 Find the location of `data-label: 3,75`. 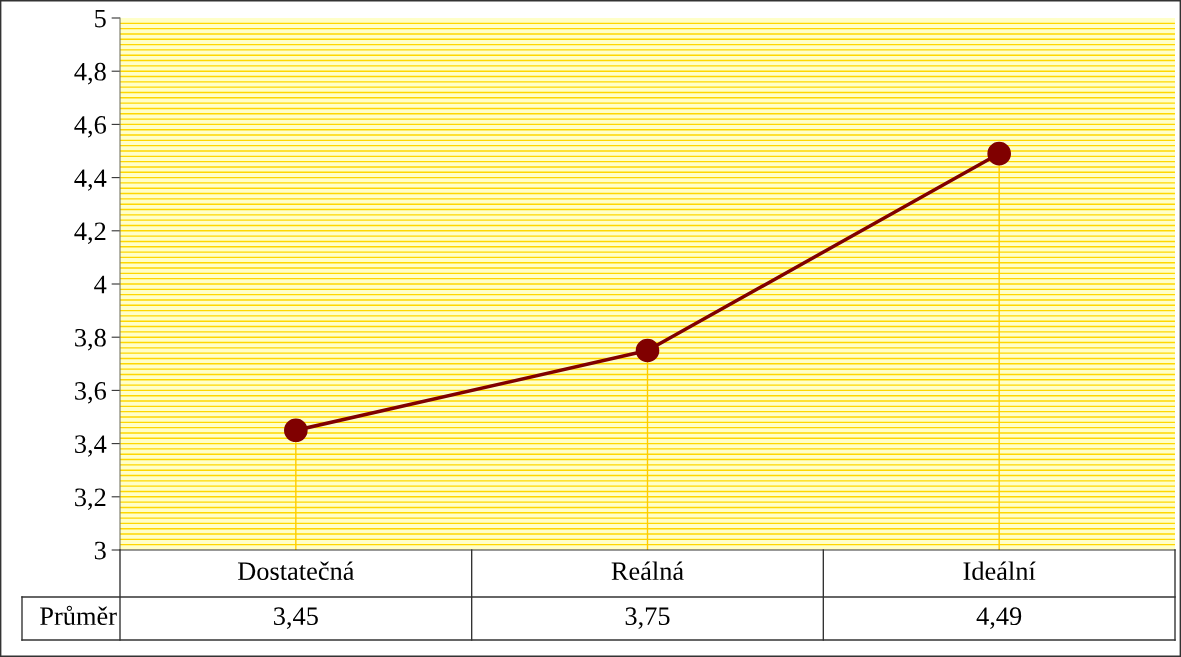

data-label: 3,75 is located at coordinates (647, 618).